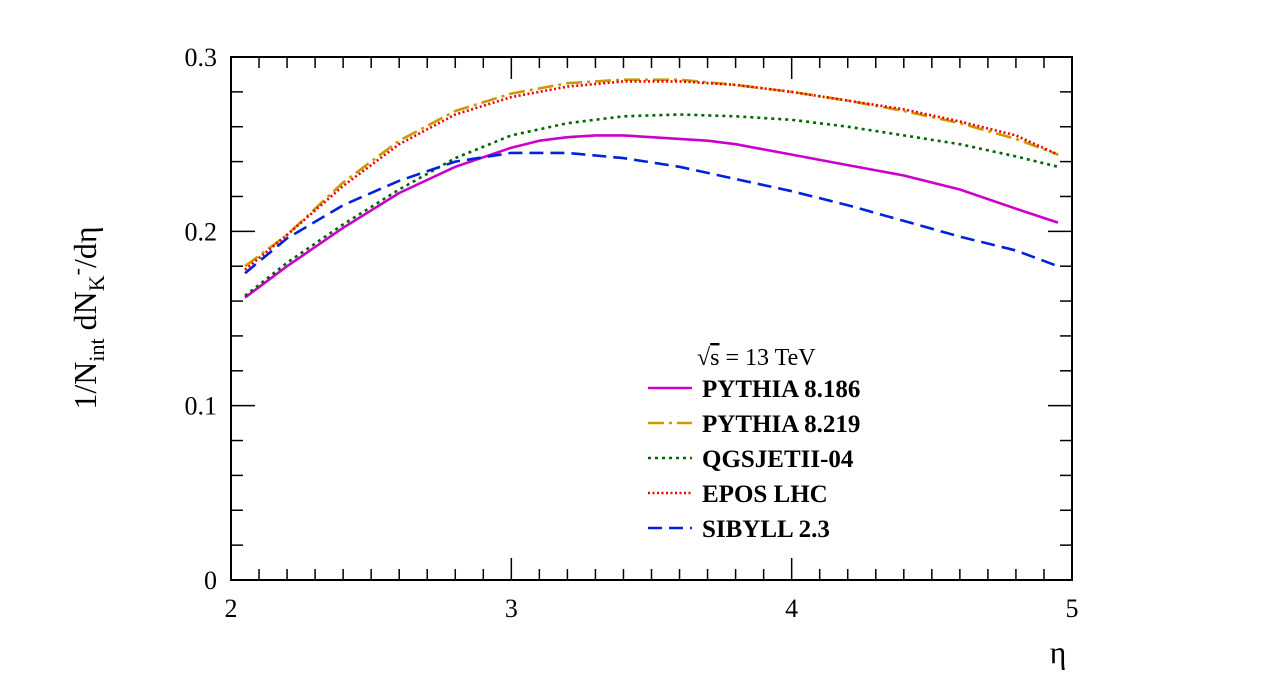  I want to click on y-axis-title: 1/Nint dNK-/dη, so click(86, 317).